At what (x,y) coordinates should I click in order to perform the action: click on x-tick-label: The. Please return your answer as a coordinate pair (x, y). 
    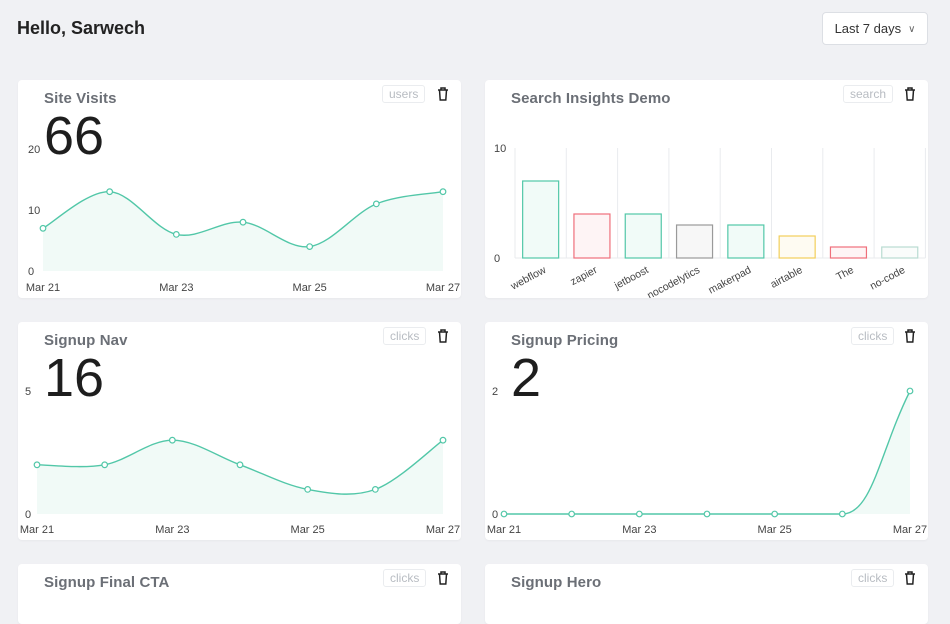
    Looking at the image, I should click on (845, 273).